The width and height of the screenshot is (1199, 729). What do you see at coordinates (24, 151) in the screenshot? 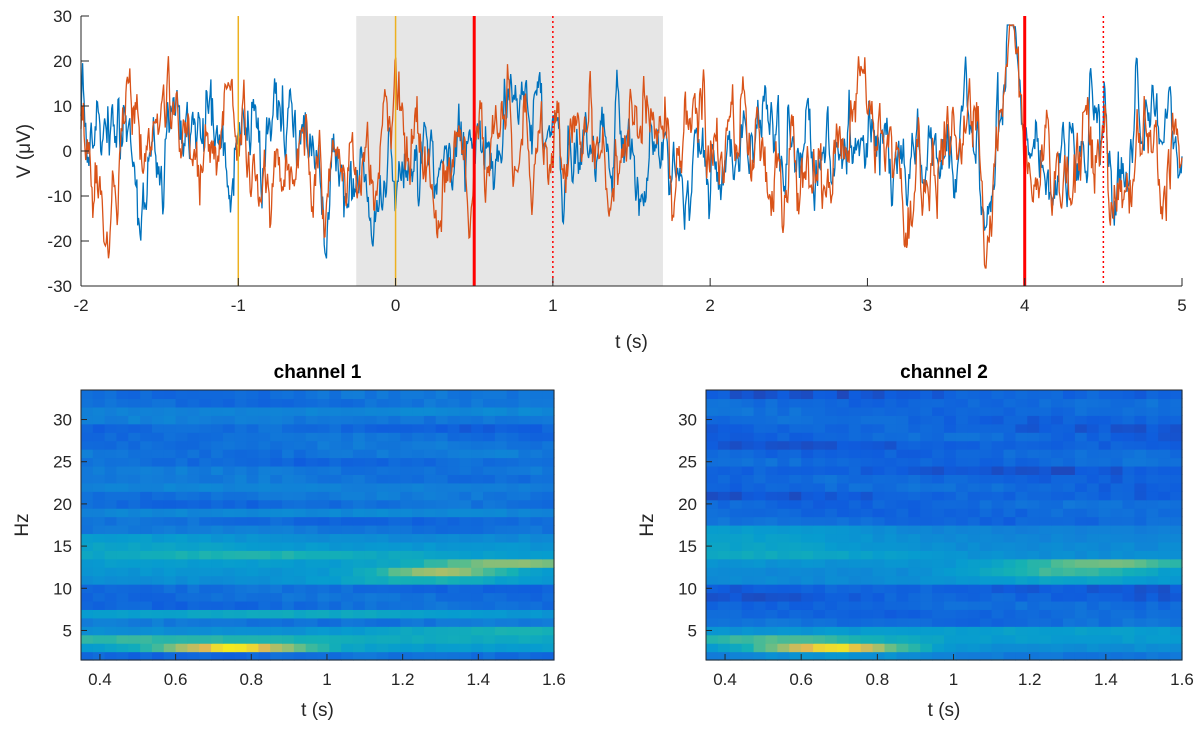
I see `y-axis-label: V (μV)` at bounding box center [24, 151].